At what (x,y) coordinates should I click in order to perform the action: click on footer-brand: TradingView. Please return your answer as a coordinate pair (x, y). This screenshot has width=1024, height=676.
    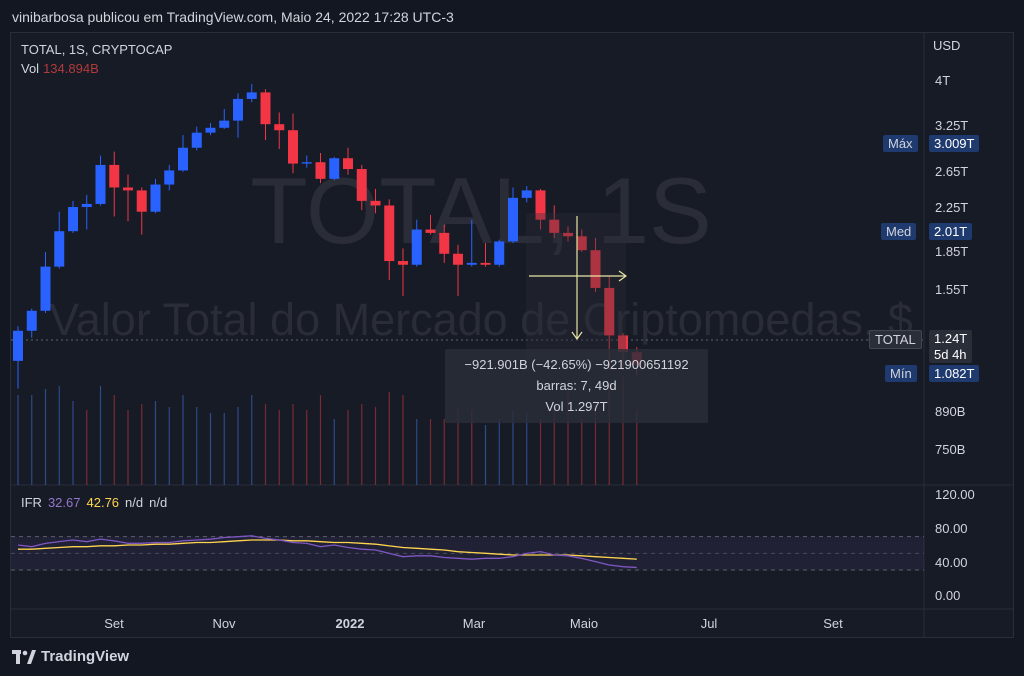
    Looking at the image, I should click on (85, 656).